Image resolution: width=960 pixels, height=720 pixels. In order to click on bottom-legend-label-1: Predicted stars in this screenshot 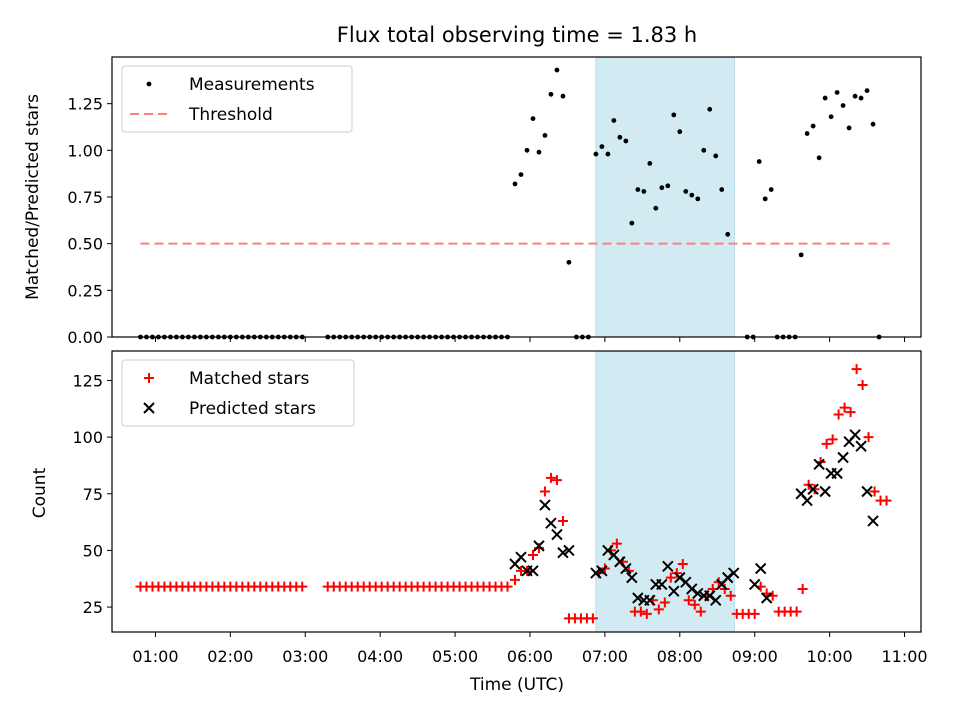, I will do `click(252, 409)`.